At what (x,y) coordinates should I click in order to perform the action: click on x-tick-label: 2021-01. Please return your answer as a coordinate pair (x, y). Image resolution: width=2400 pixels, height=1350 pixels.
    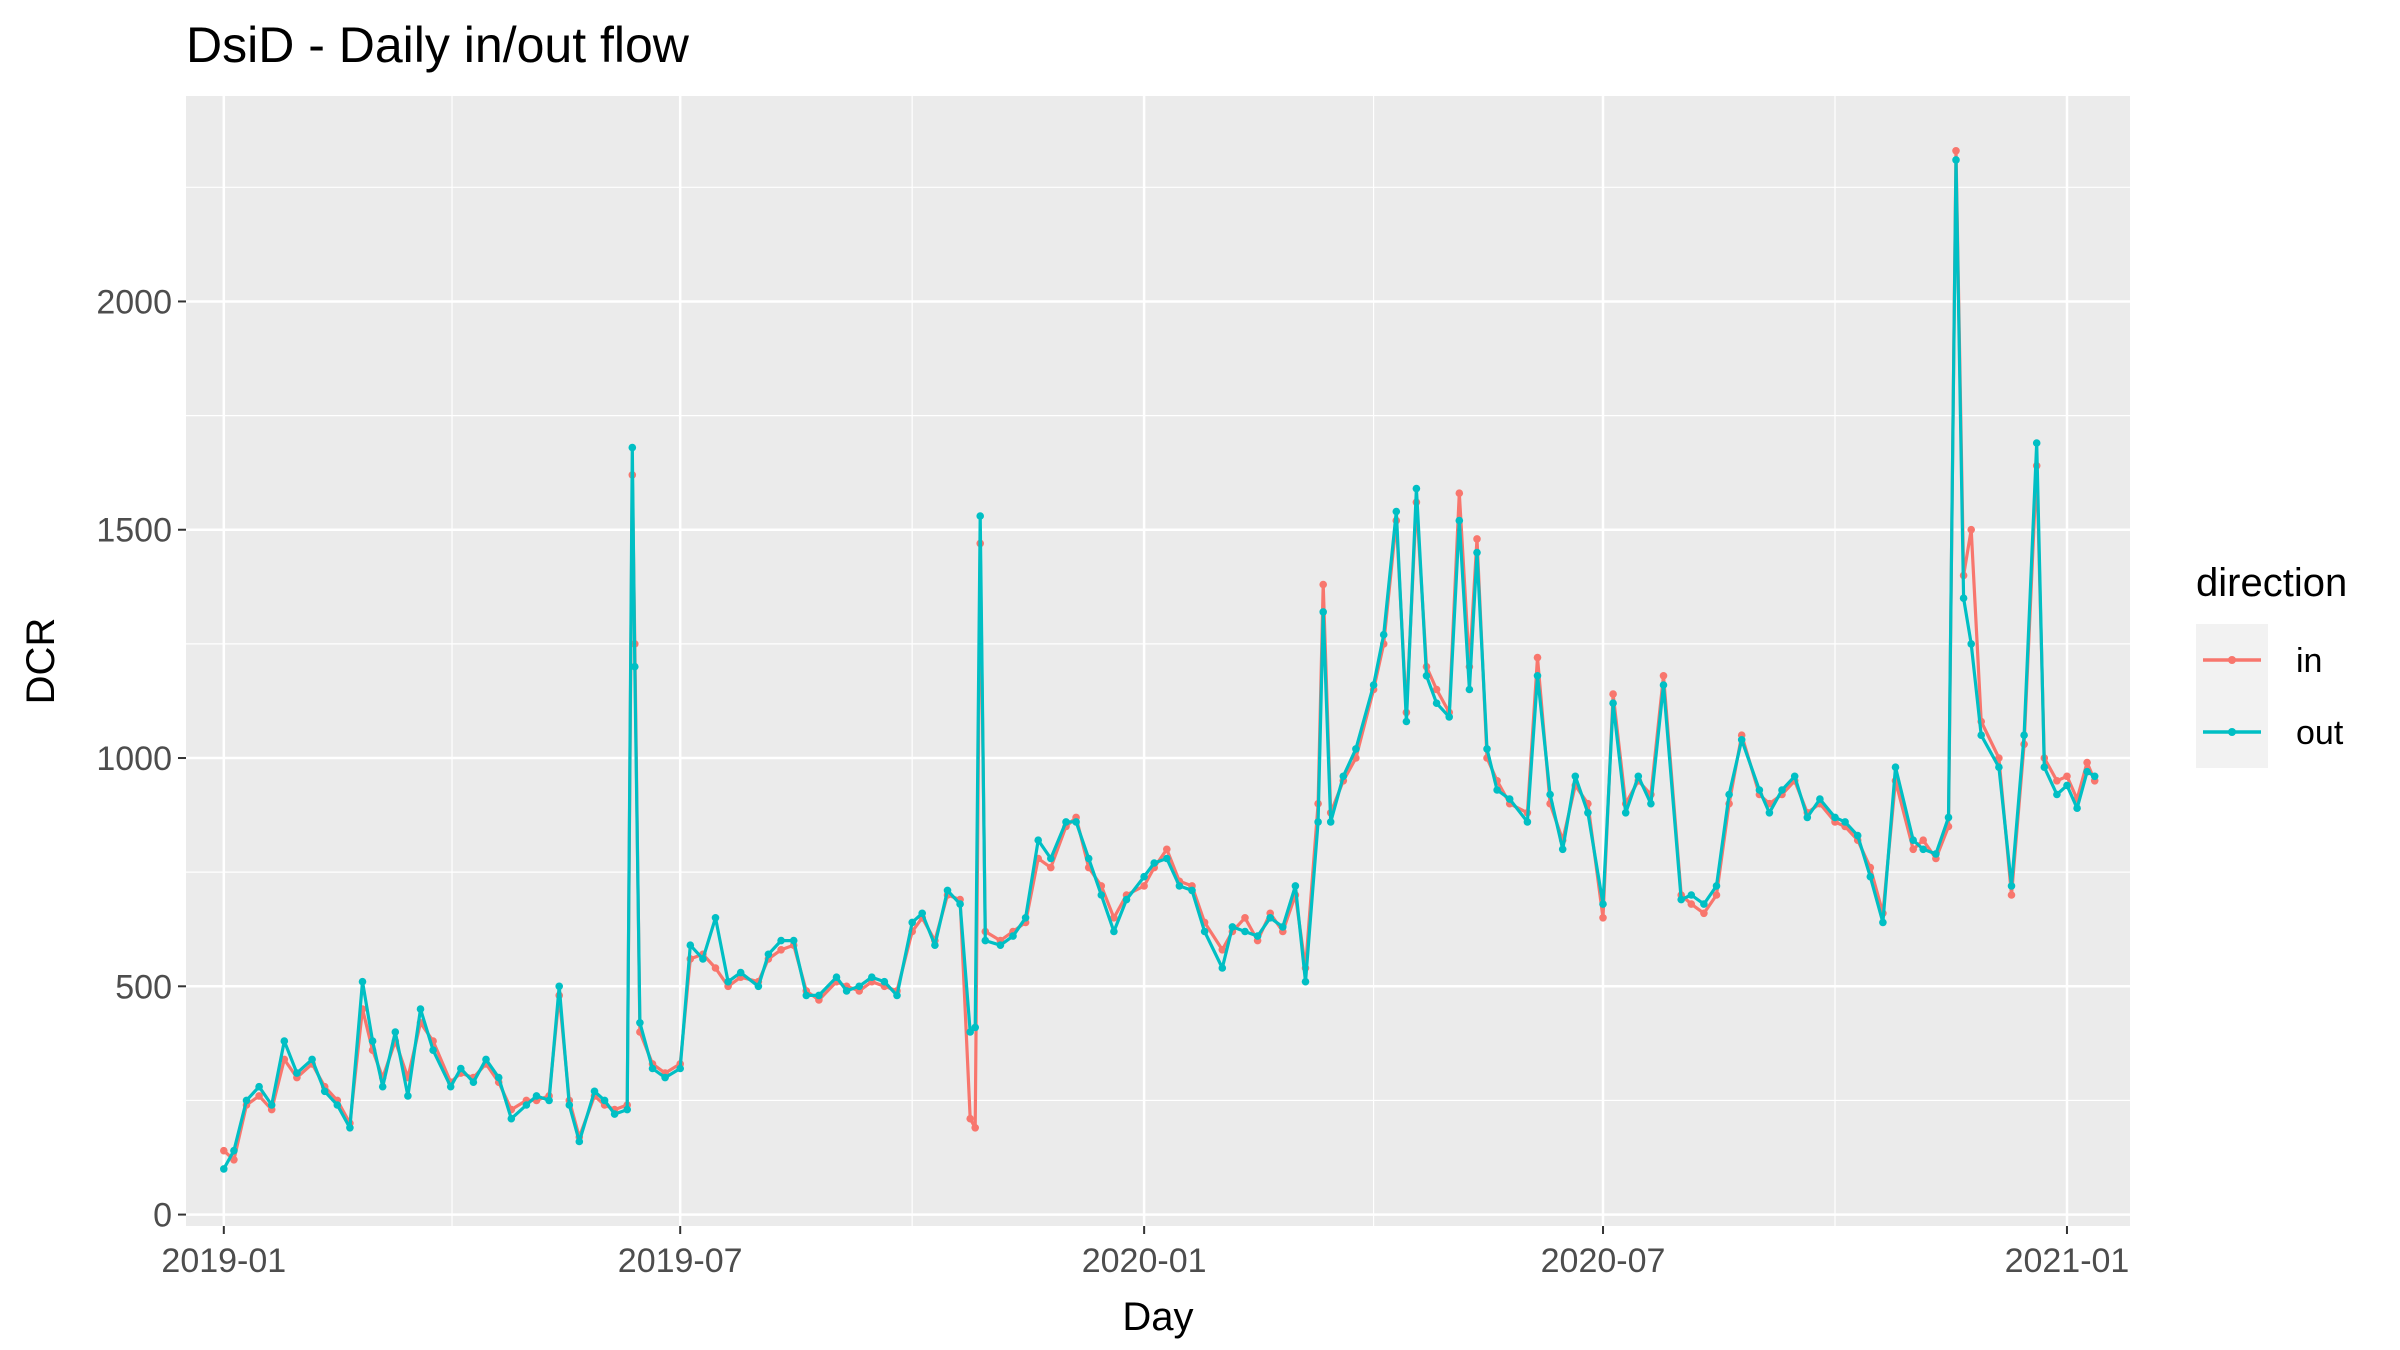
    Looking at the image, I should click on (2067, 1261).